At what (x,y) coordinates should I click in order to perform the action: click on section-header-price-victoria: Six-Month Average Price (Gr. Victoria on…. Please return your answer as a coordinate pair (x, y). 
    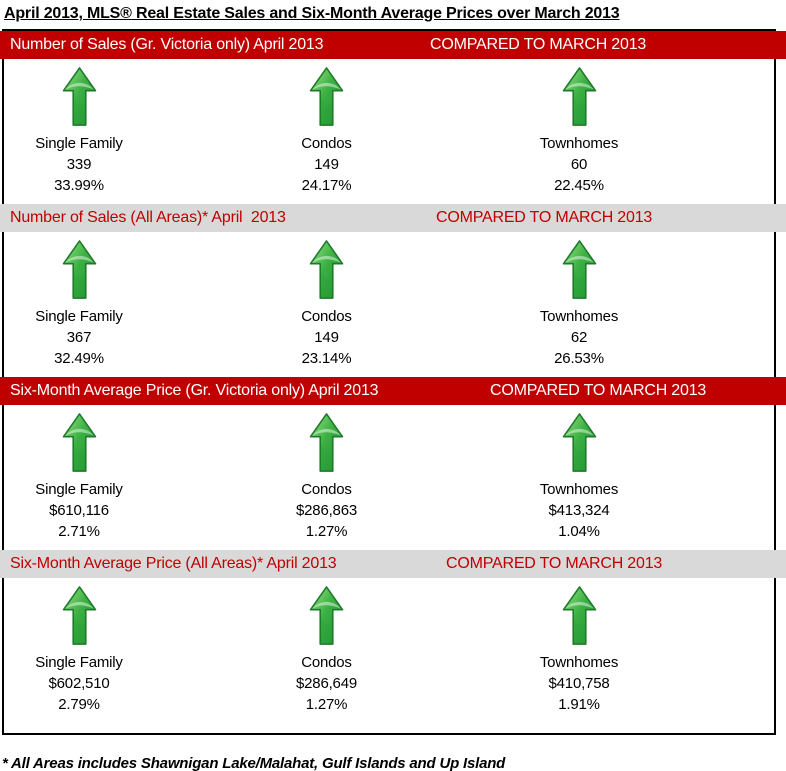
    Looking at the image, I should click on (393, 391).